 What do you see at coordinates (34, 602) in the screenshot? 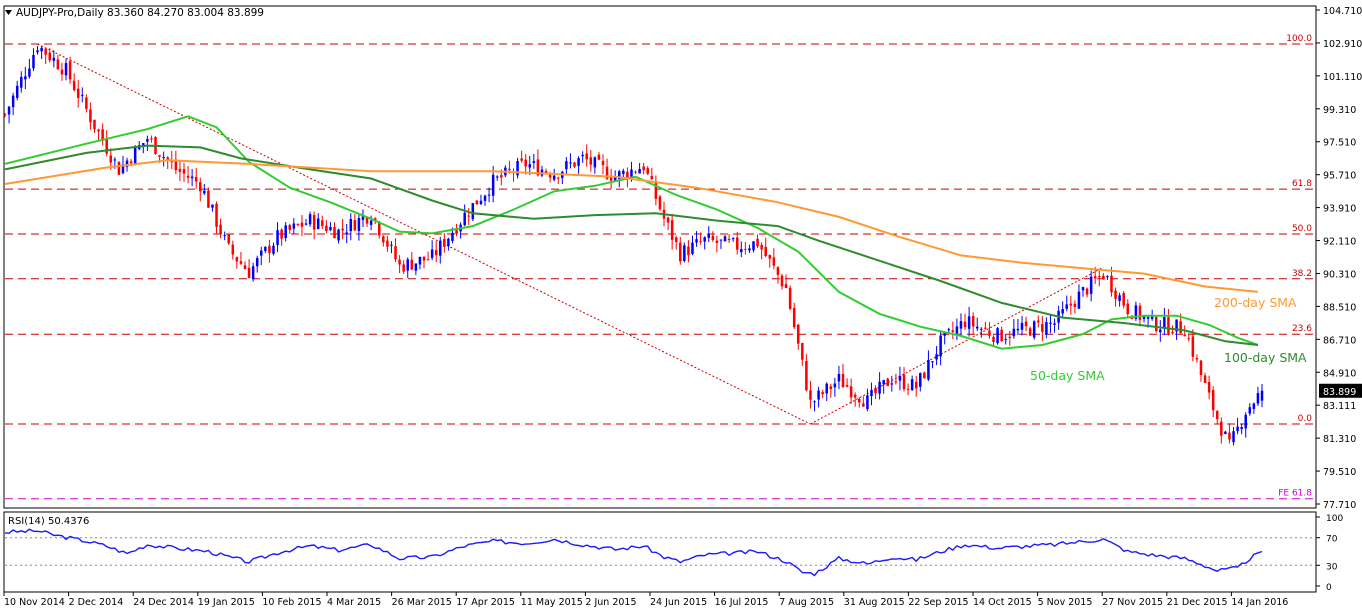
I see `x-tick-label: 10 Nov 2014` at bounding box center [34, 602].